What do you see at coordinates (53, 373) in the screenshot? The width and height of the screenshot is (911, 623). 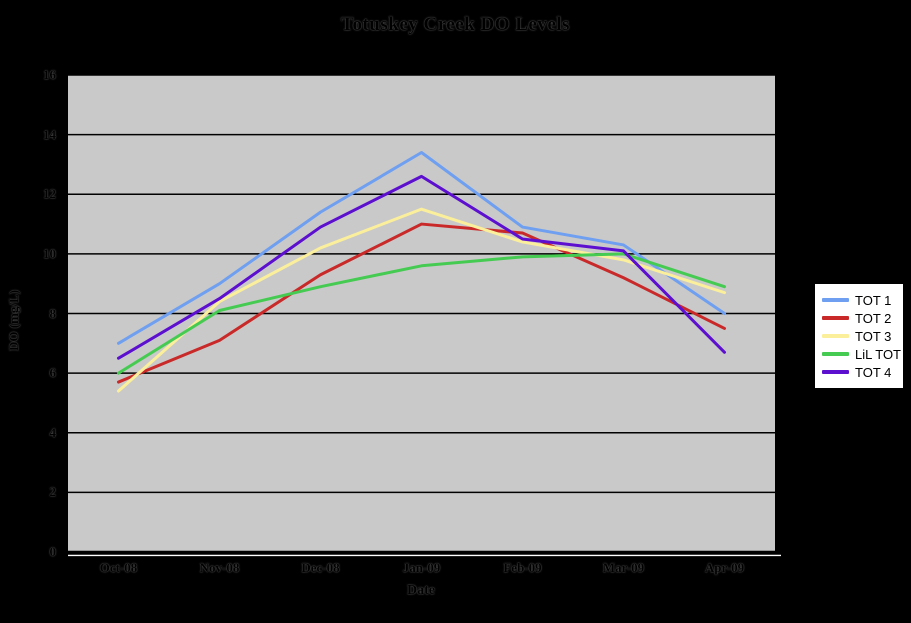 I see `y-tick-label-6: 6` at bounding box center [53, 373].